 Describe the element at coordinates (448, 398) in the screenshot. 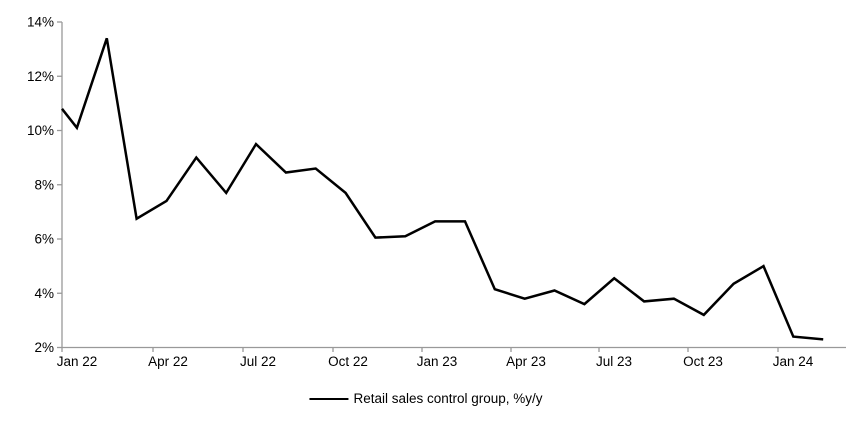

I see `legend-label: Retail sales control group, %y/y` at that location.